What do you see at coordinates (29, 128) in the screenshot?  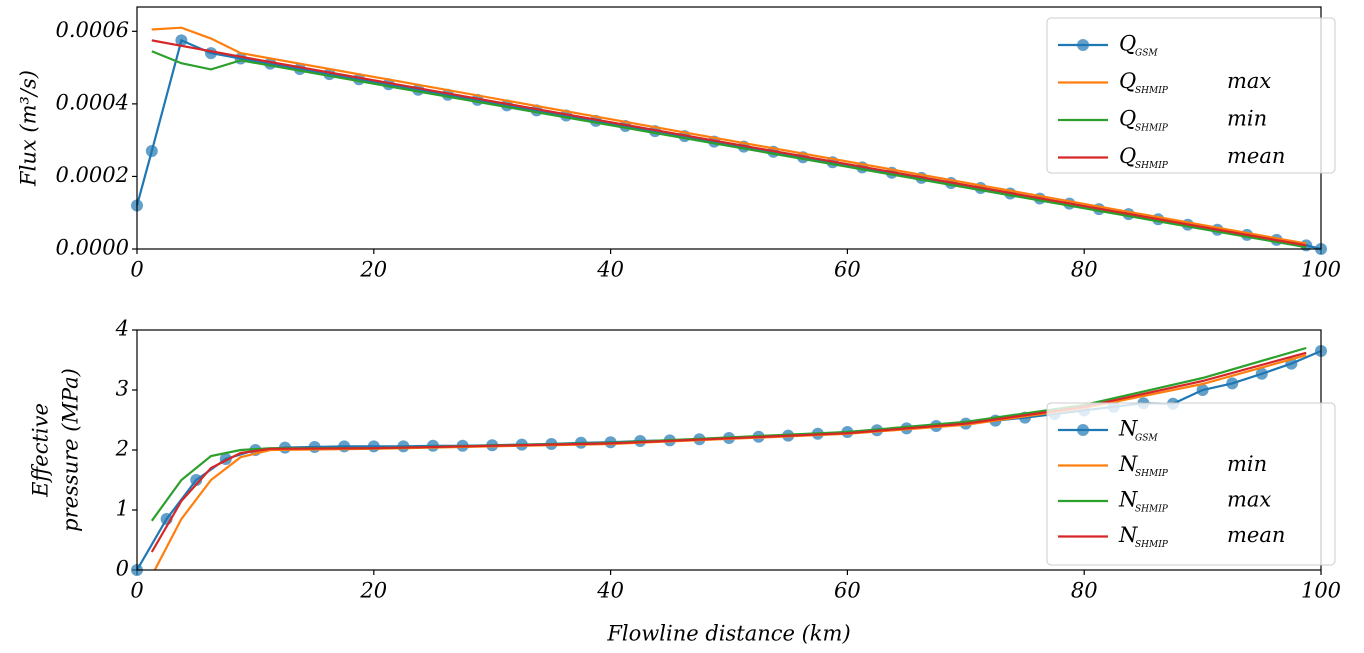 I see `y-axis-label: Flux (m³/s)` at bounding box center [29, 128].